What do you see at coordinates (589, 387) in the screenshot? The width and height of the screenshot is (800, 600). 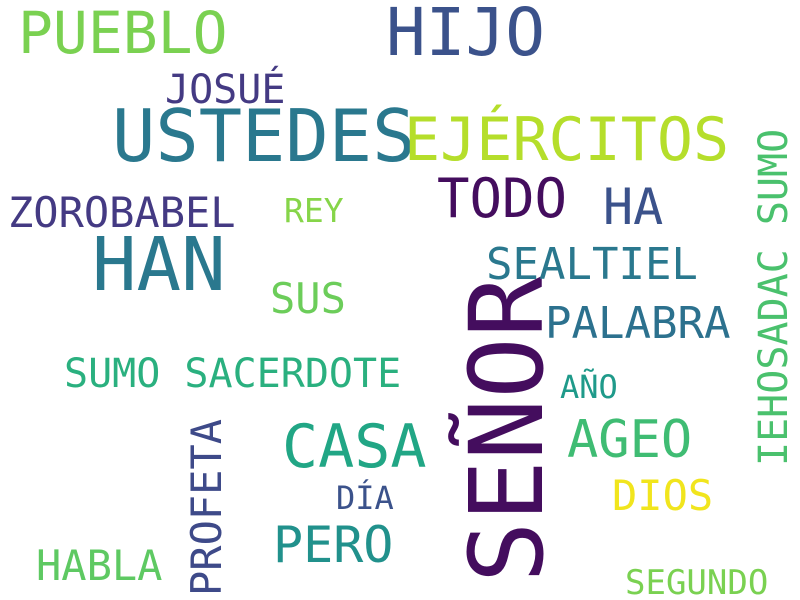 I see `word-ano: AÑO` at bounding box center [589, 387].